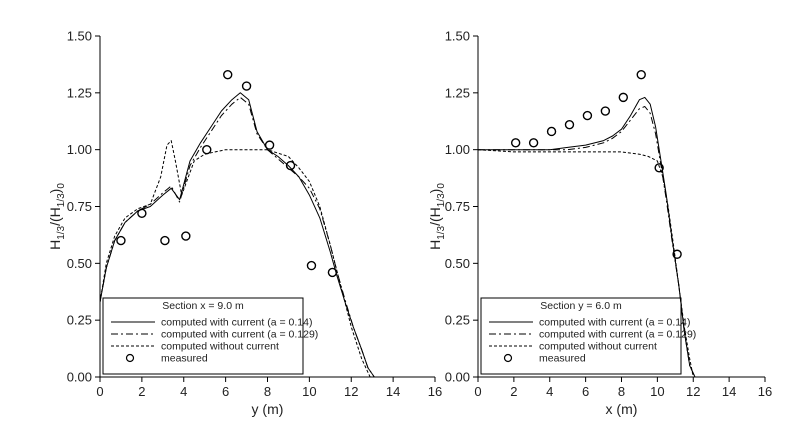  I want to click on legend-title: Section x = 9.0 m, so click(203, 306).